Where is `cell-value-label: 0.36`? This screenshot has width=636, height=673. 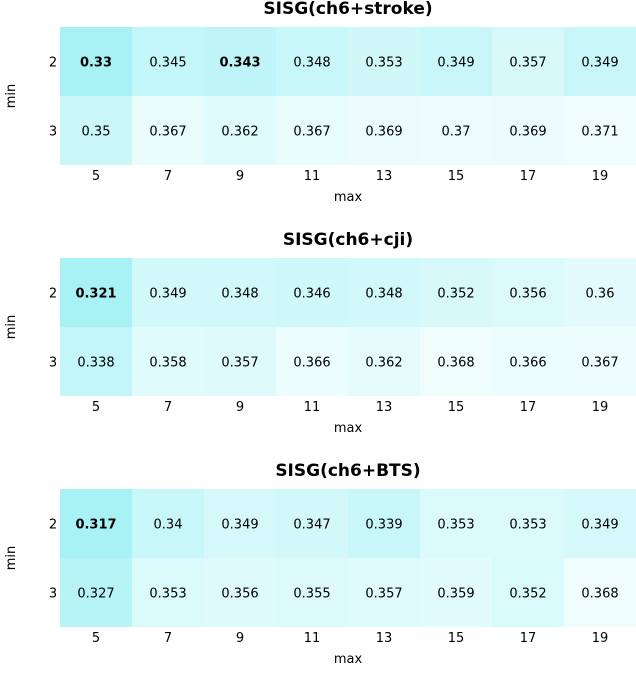
cell-value-label: 0.36 is located at coordinates (600, 294).